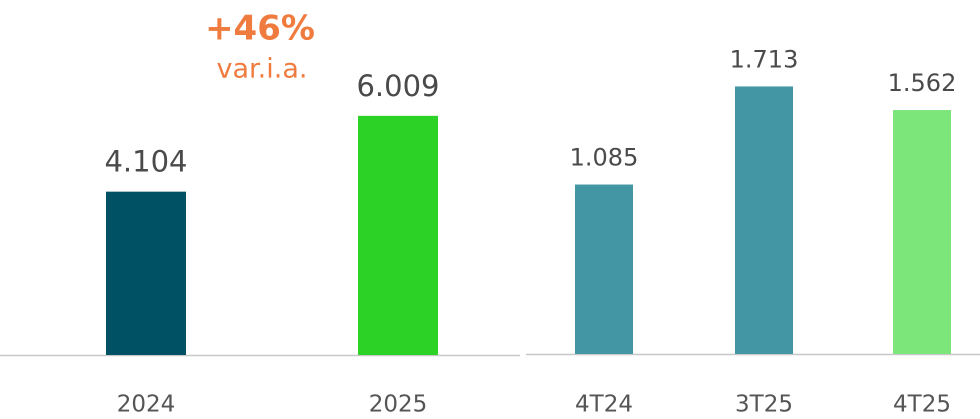 Image resolution: width=980 pixels, height=419 pixels. What do you see at coordinates (604, 405) in the screenshot?
I see `x-tick-label: 4T24` at bounding box center [604, 405].